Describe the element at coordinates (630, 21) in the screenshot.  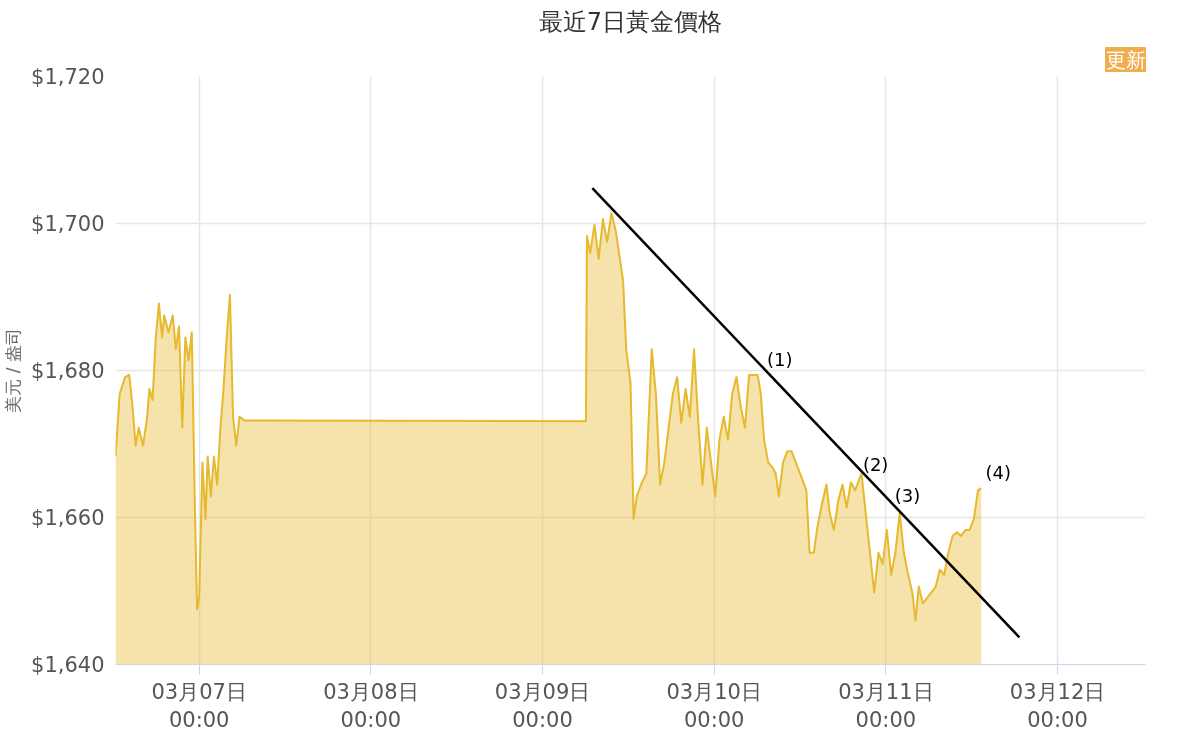
I see `chart-title: 最近7日黃金價格` at that location.